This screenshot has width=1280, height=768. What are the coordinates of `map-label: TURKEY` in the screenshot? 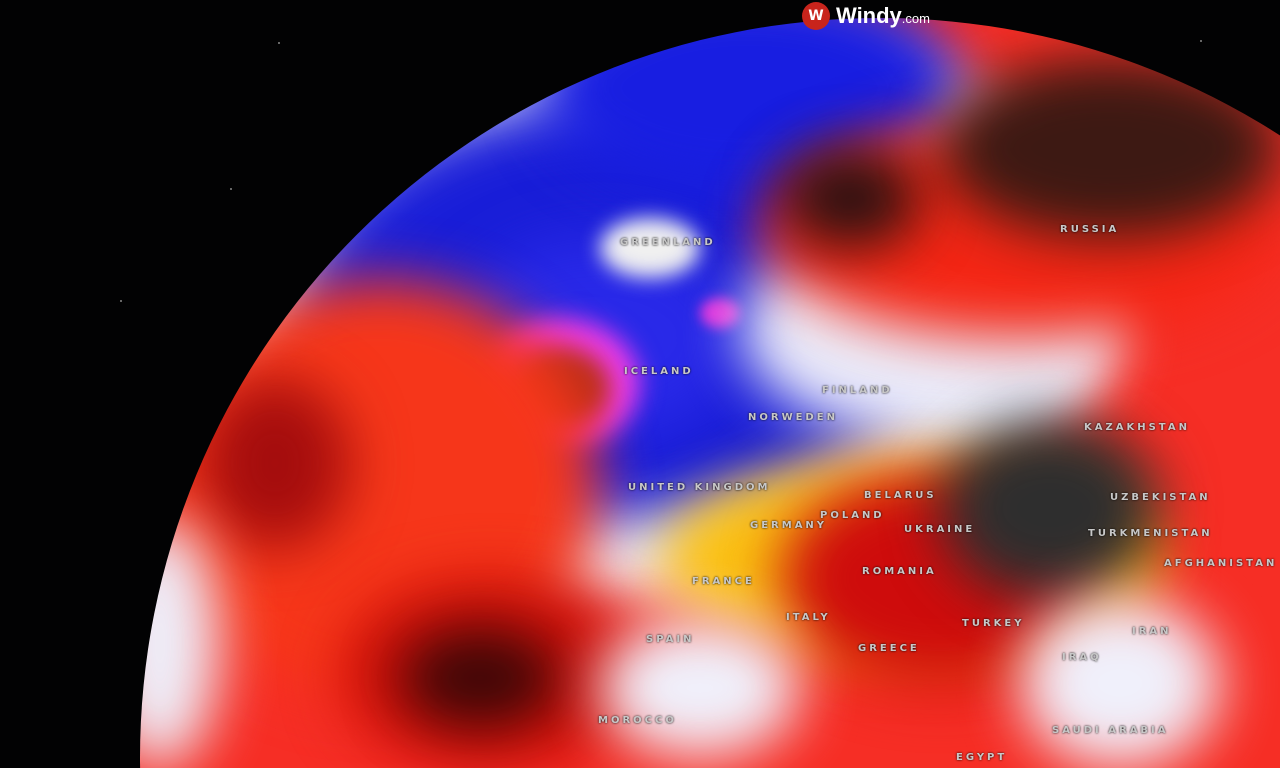 It's located at (993, 623).